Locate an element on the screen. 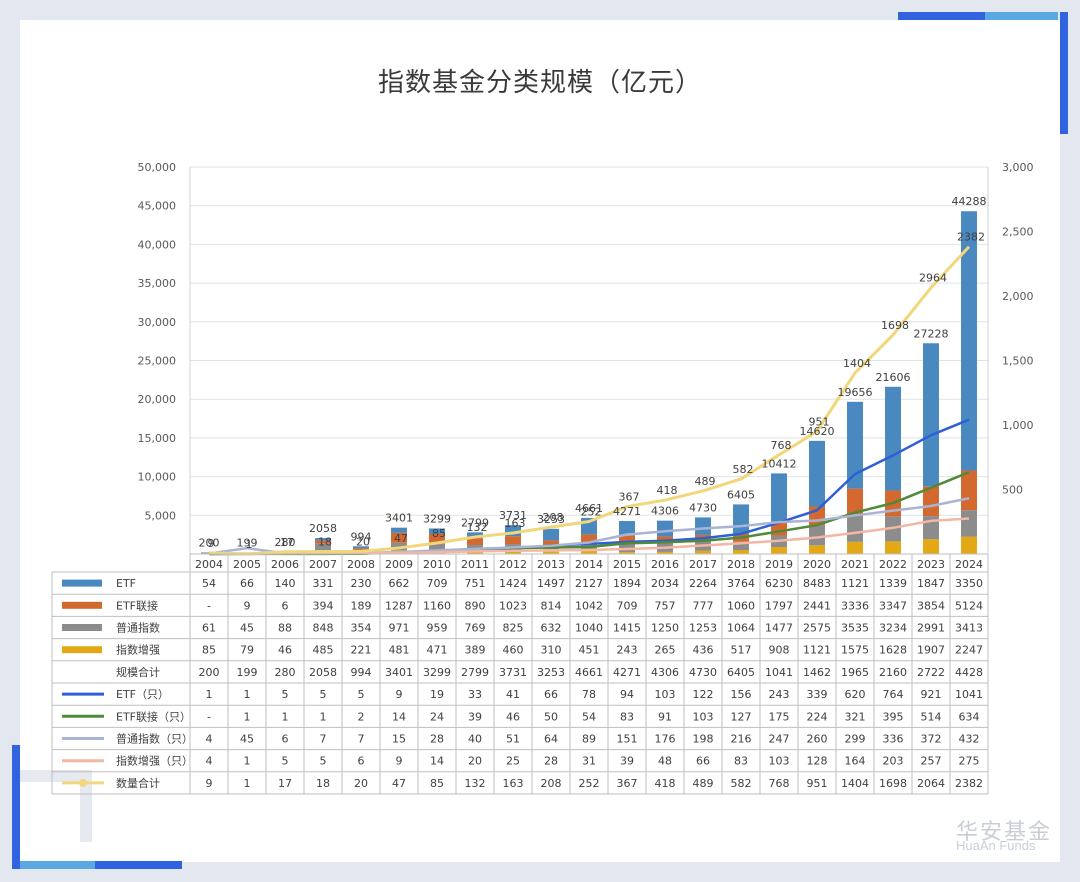 Image resolution: width=1080 pixels, height=882 pixels. table-cell: 1797 is located at coordinates (779, 605).